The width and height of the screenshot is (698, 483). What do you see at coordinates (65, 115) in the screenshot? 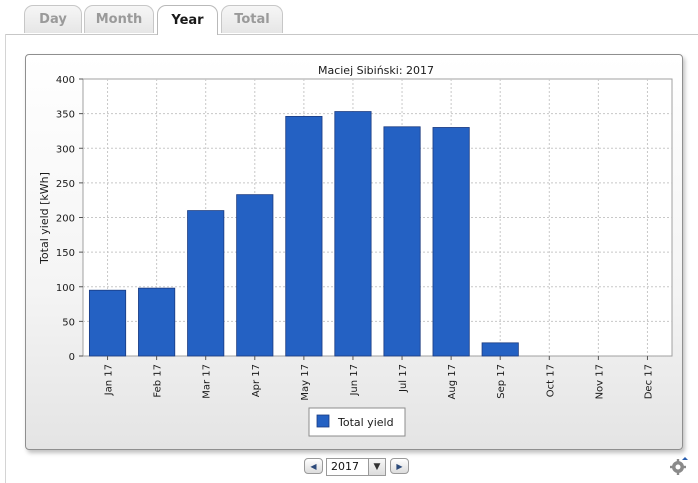
I see `y-tick-label: 350` at bounding box center [65, 115].